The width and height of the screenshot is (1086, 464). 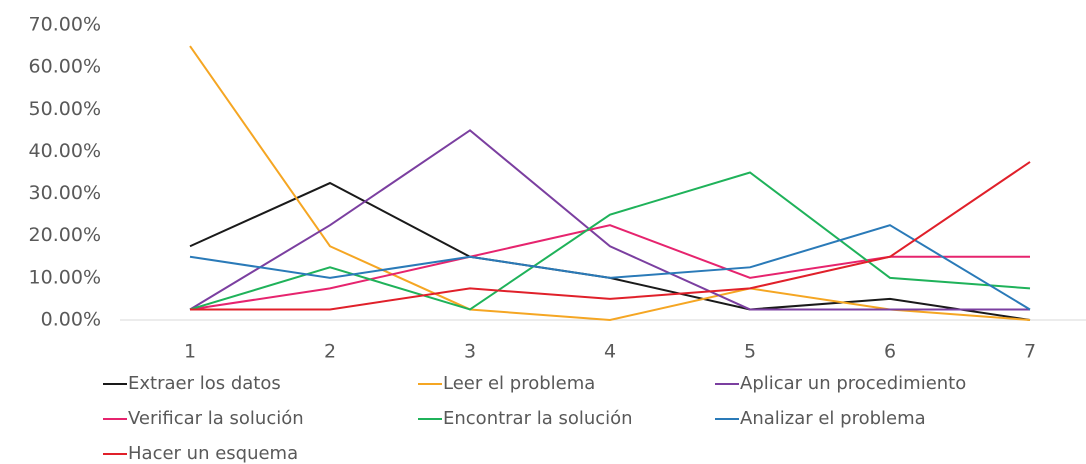 I want to click on y-tick-label: 0.00%, so click(x=71, y=320).